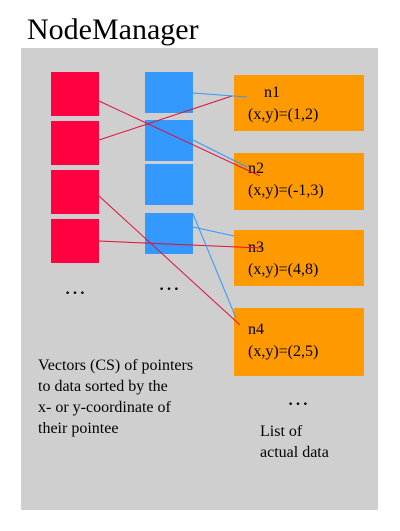 This screenshot has width=400, height=531. I want to click on data-node-n2: n2 (x,y)=(-1,3), so click(299, 181).